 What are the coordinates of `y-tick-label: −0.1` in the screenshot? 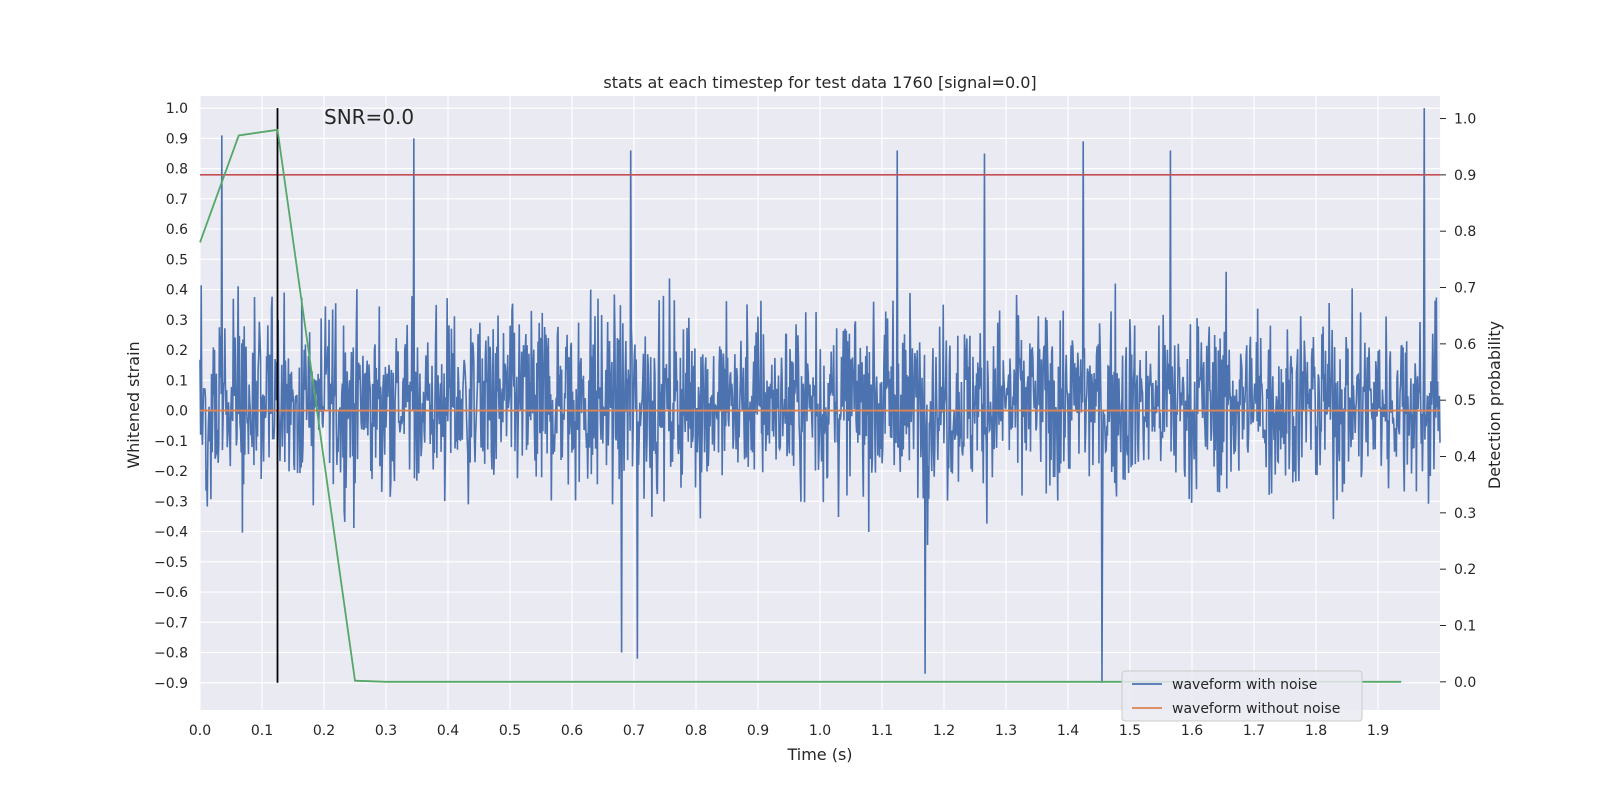 It's located at (171, 442).